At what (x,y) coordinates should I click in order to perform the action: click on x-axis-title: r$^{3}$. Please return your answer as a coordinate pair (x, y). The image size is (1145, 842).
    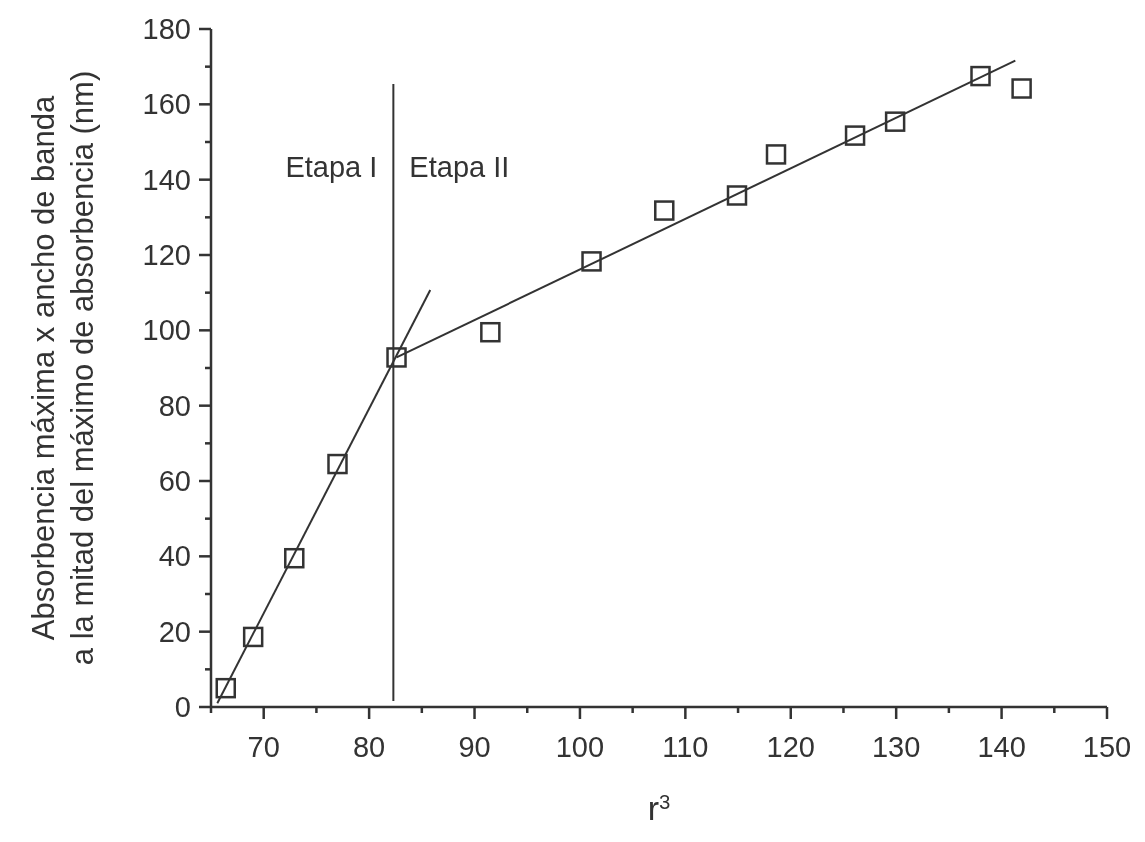
    Looking at the image, I should click on (659, 808).